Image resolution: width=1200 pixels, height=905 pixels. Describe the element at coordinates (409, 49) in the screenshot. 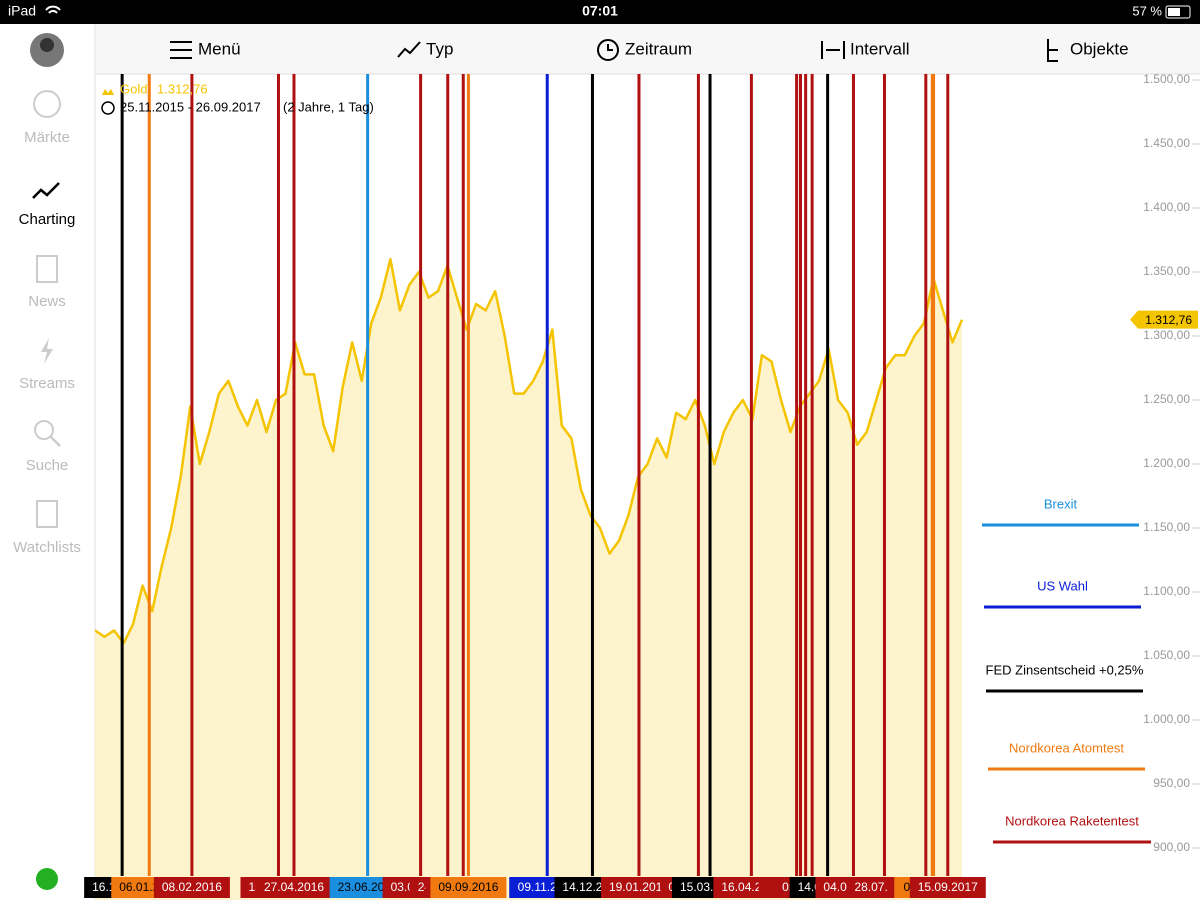

I see `type-icon` at that location.